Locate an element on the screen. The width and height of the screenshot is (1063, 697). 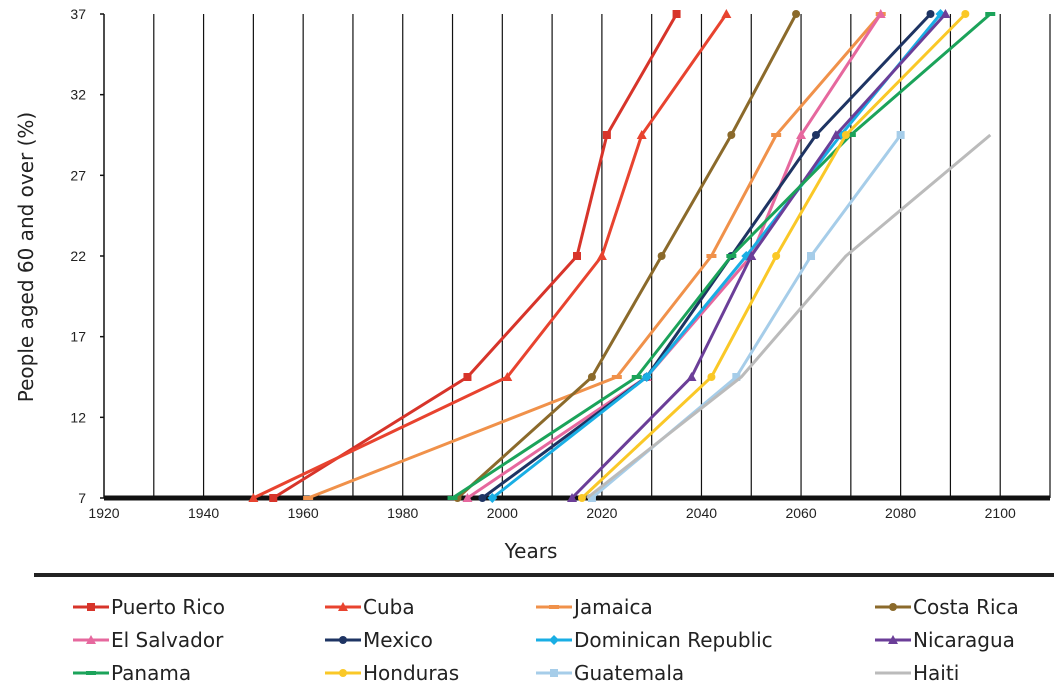
legend-item: Panama is located at coordinates (132, 673).